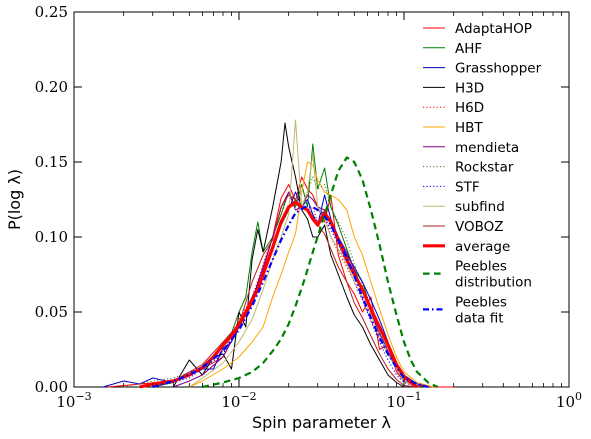 This screenshot has height=439, width=591. Describe the element at coordinates (51, 387) in the screenshot. I see `y-tick-label: 0.00` at that location.